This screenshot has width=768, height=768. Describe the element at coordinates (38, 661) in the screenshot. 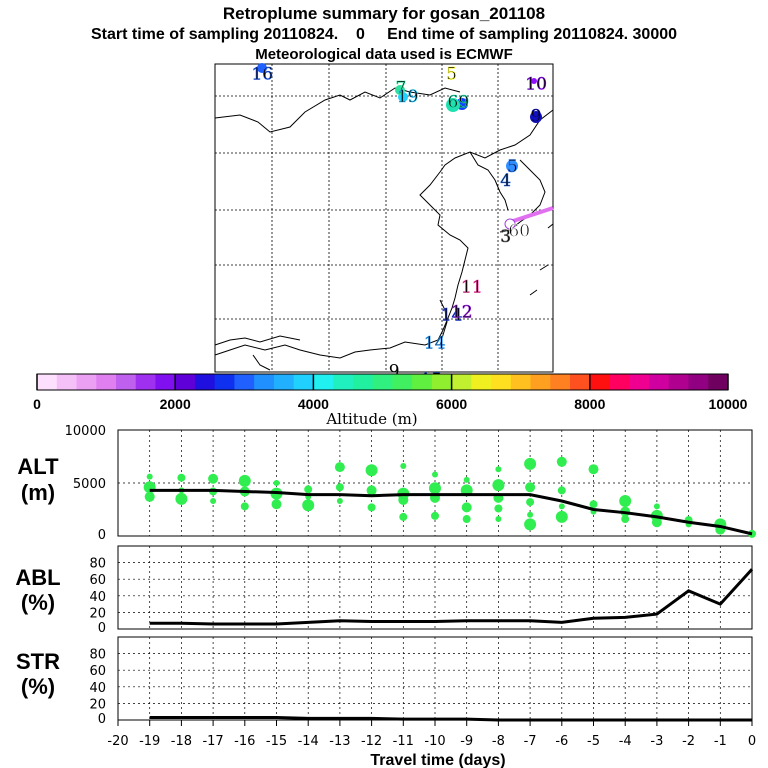

I see `str-panel-label: STR` at that location.